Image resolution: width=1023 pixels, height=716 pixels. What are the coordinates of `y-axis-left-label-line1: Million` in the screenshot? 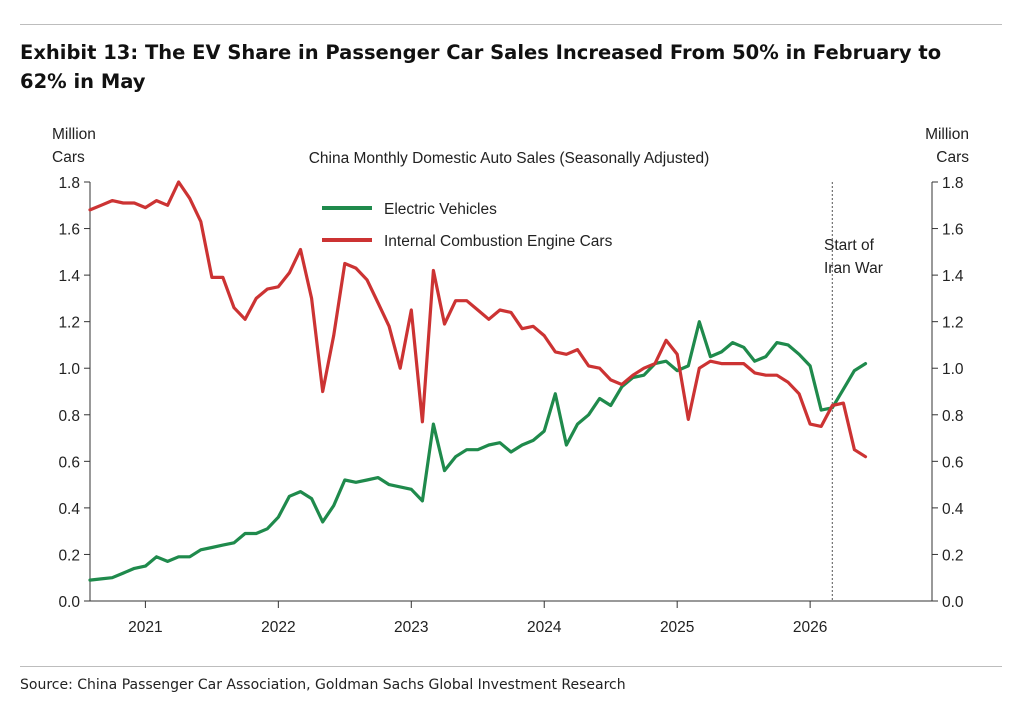 It's located at (74, 134).